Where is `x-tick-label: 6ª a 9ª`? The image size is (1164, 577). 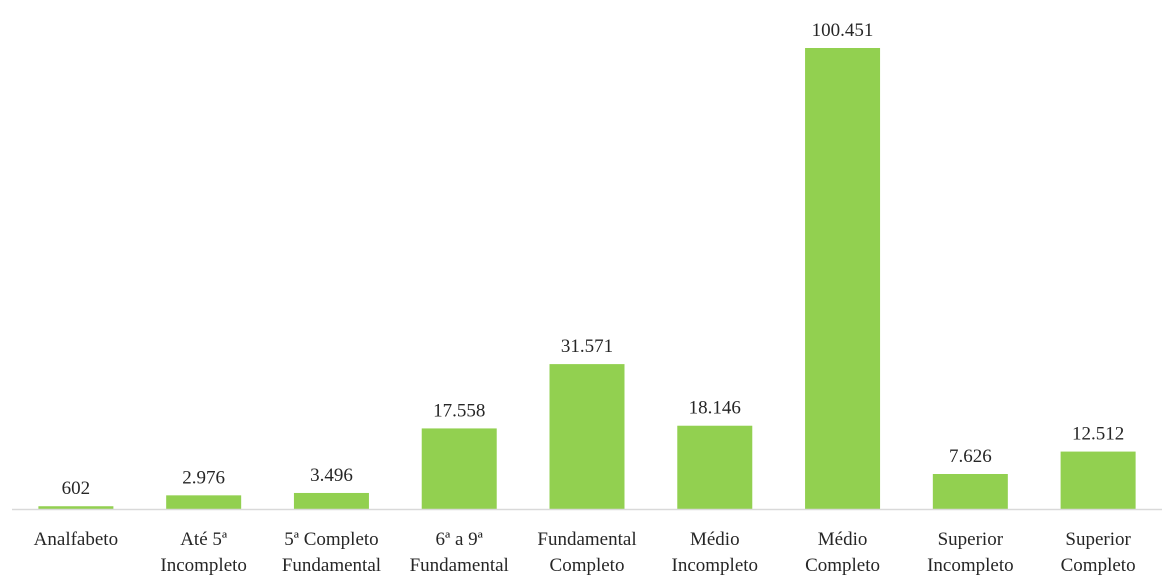 x-tick-label: 6ª a 9ª is located at coordinates (460, 539).